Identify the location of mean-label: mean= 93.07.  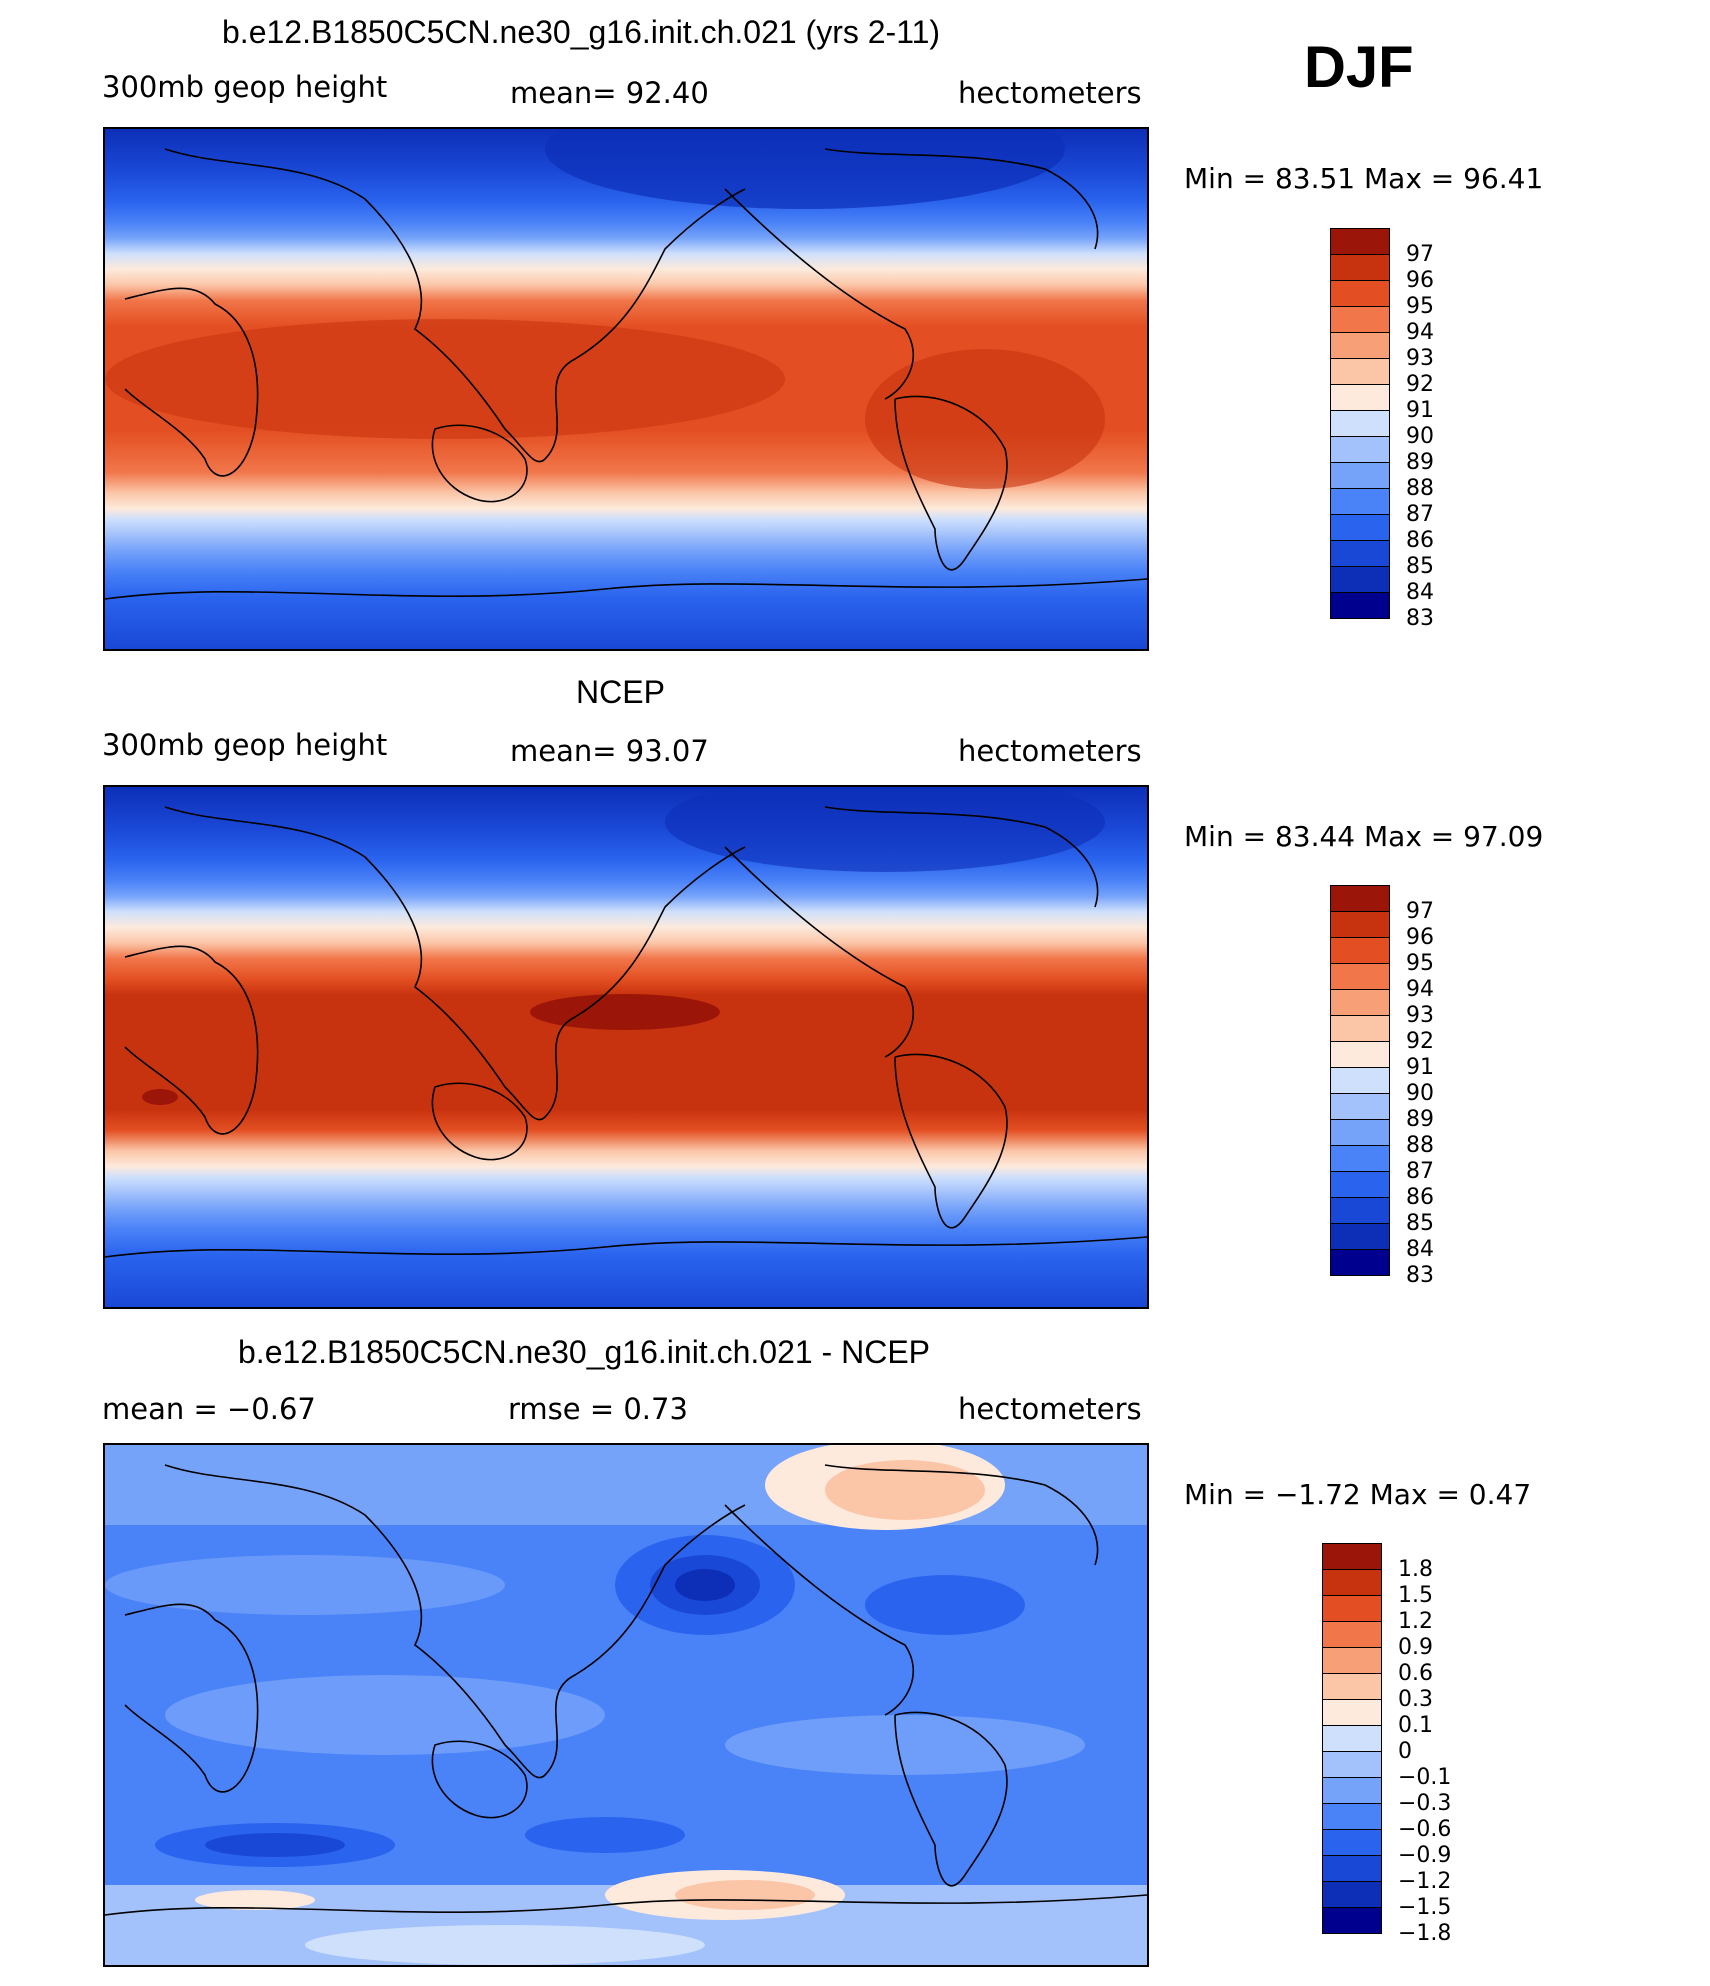
(609, 751).